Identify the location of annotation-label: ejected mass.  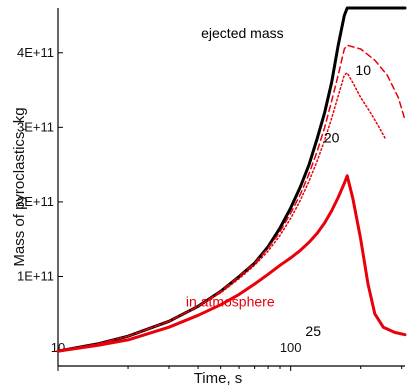
(242, 33).